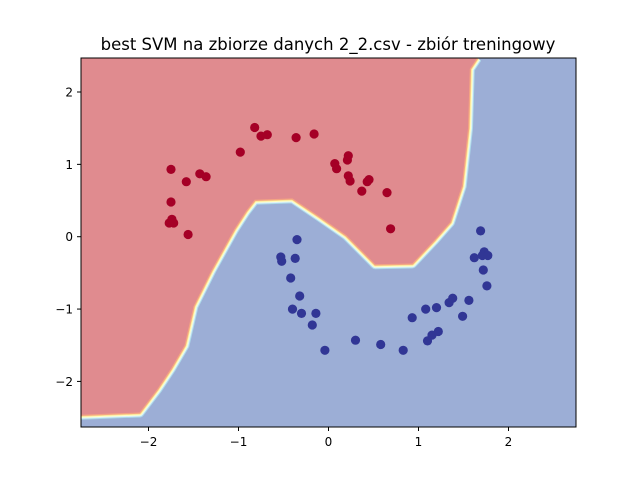 This screenshot has height=480, width=640. Describe the element at coordinates (329, 442) in the screenshot. I see `x-tick-label: 0` at that location.